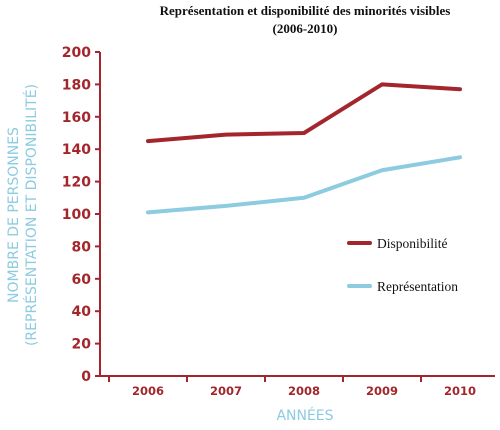 This screenshot has height=430, width=500. What do you see at coordinates (76, 85) in the screenshot?
I see `y-tick-label: 180` at bounding box center [76, 85].